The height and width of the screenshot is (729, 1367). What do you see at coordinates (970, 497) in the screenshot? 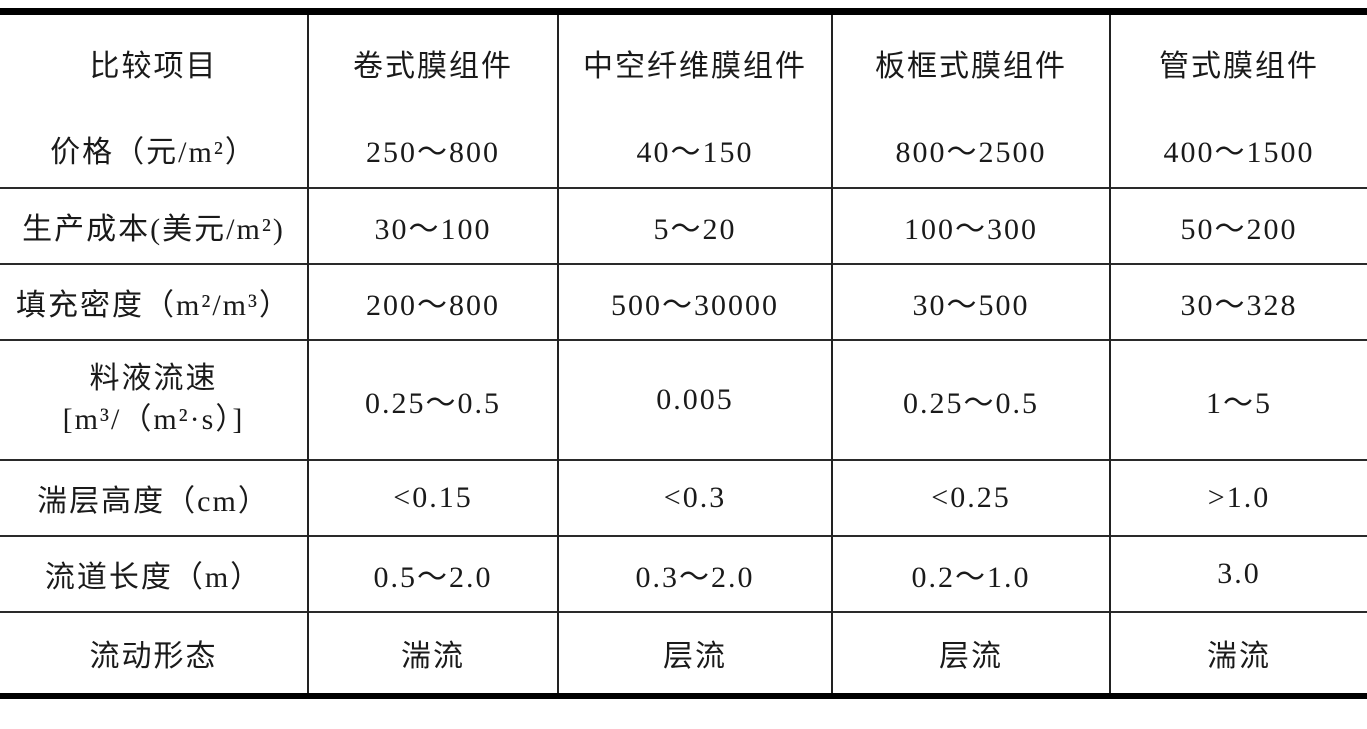
I see `cell: <0.25` at bounding box center [970, 497].